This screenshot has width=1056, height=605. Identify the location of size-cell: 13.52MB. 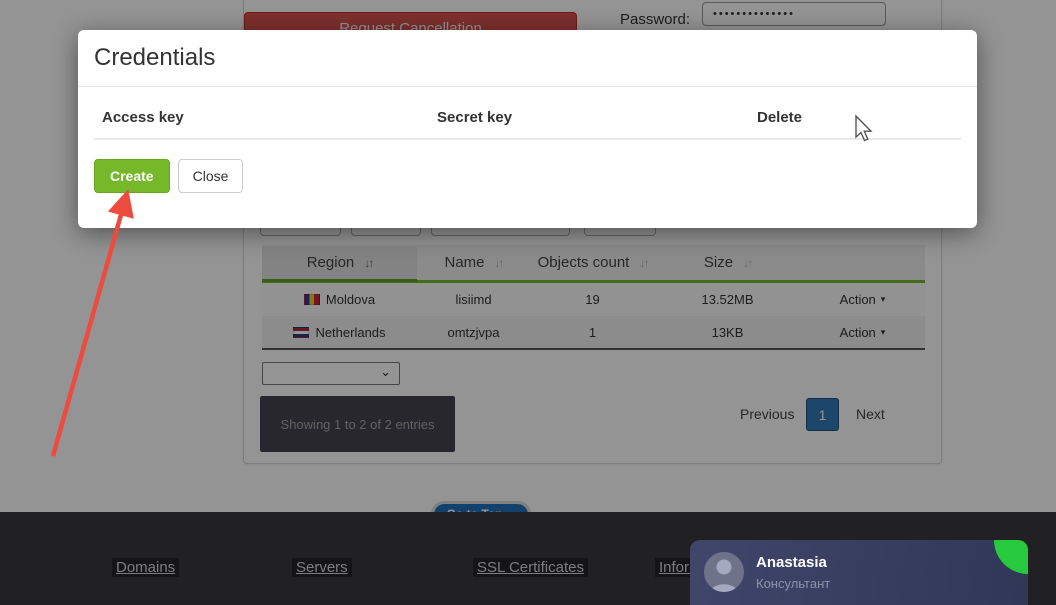
(727, 299).